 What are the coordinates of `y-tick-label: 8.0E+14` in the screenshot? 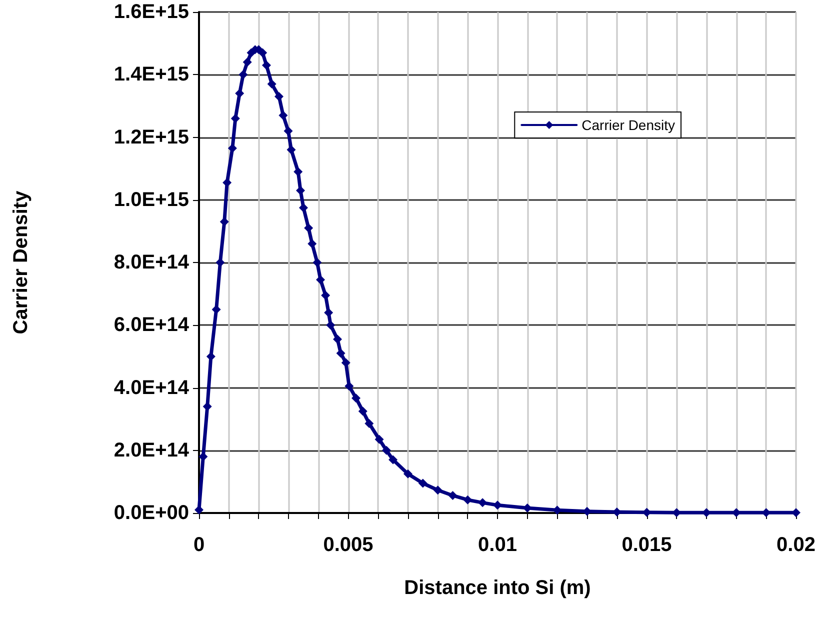 It's located at (152, 263).